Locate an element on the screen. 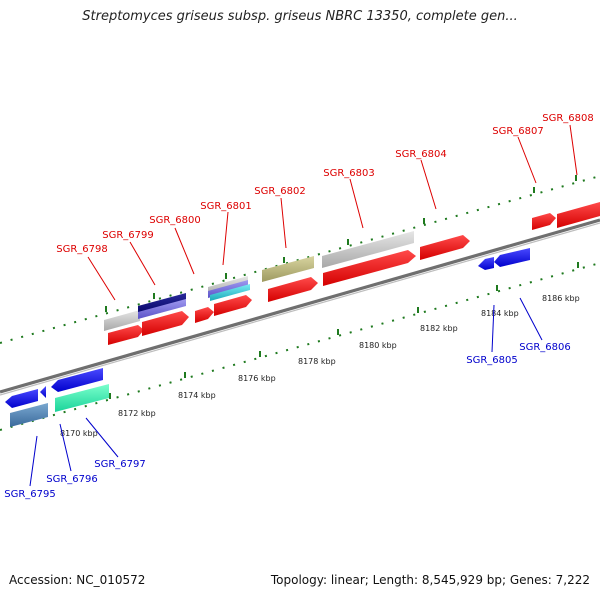 Image resolution: width=600 pixels, height=600 pixels. lower-feature-blocks is located at coordinates (59, 405).